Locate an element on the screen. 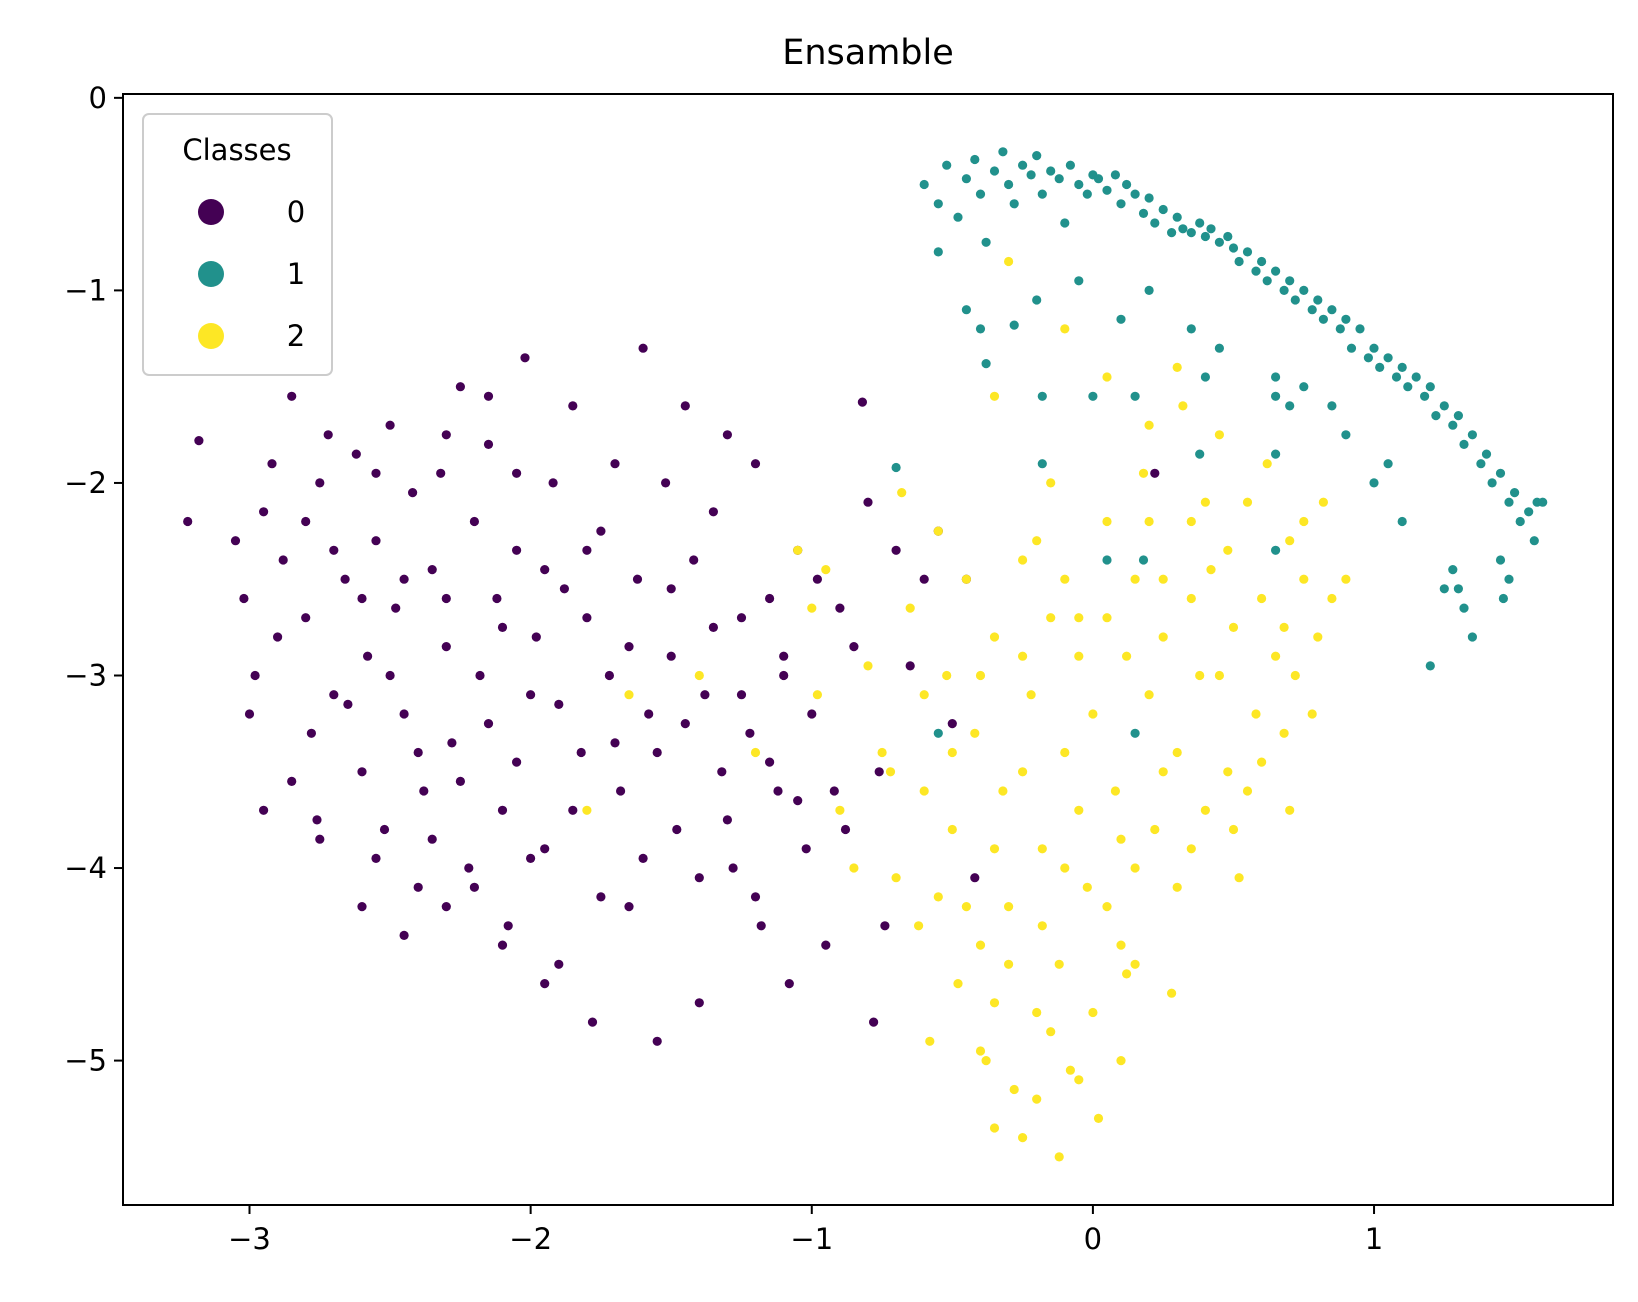 This screenshot has height=1302, width=1638. chart-title: Ensamble is located at coordinates (868, 53).